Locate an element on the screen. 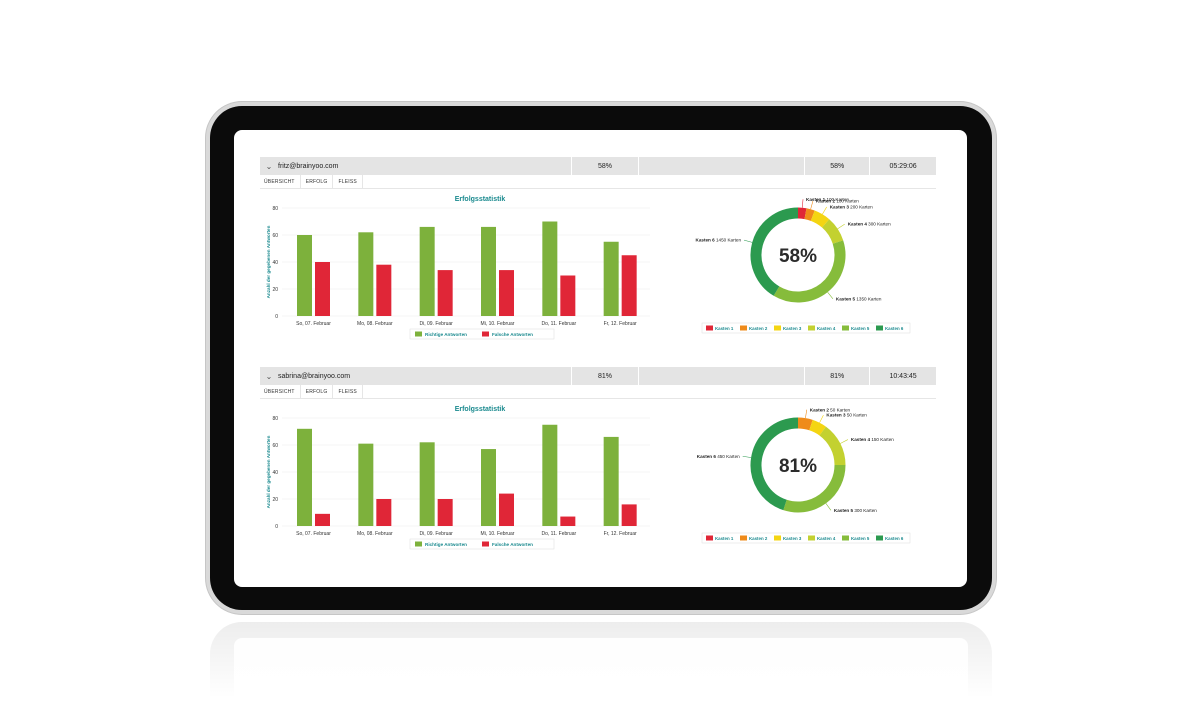 This screenshot has width=1200, height=718. legend-label: Kasten 4 is located at coordinates (826, 538).